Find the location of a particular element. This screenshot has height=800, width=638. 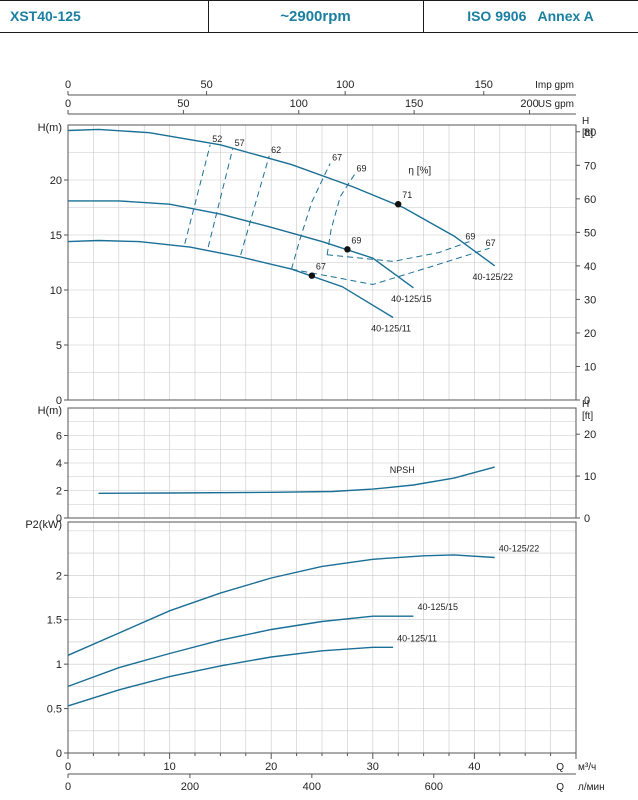

us-gpm-tick-label: 0 is located at coordinates (68, 104).